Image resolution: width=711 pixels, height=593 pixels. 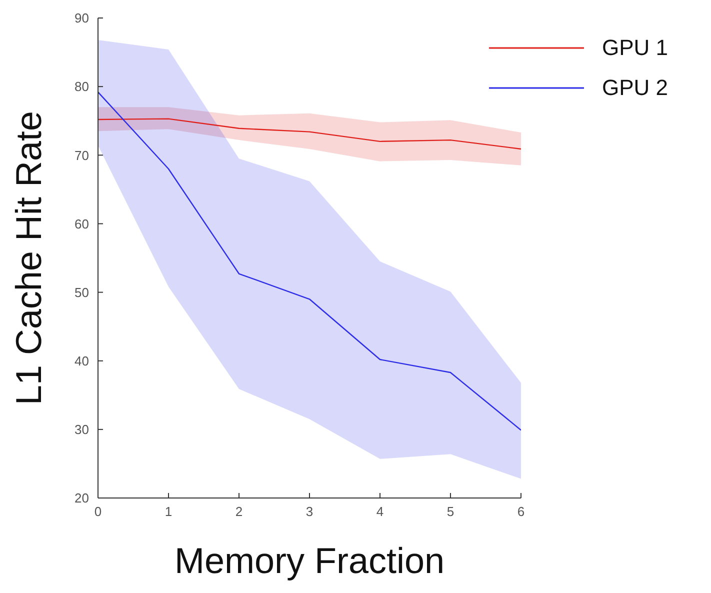 What do you see at coordinates (81, 498) in the screenshot?
I see `y-tick-label: 20` at bounding box center [81, 498].